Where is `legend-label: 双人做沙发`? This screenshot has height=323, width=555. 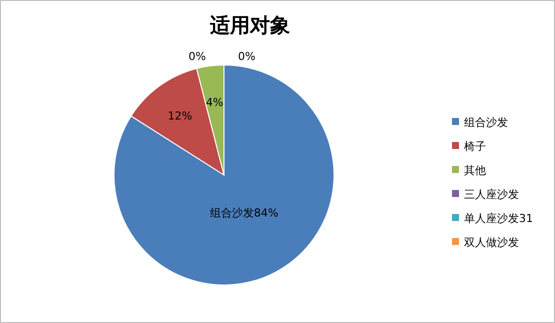
legend-label: 双人做沙发 is located at coordinates (491, 242).